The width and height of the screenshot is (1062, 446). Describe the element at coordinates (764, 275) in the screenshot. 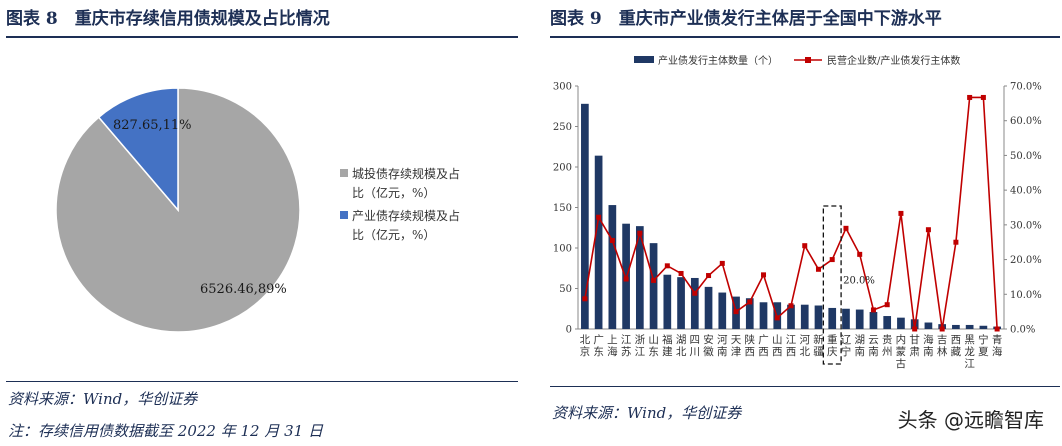

I see `line-marker-广西` at that location.